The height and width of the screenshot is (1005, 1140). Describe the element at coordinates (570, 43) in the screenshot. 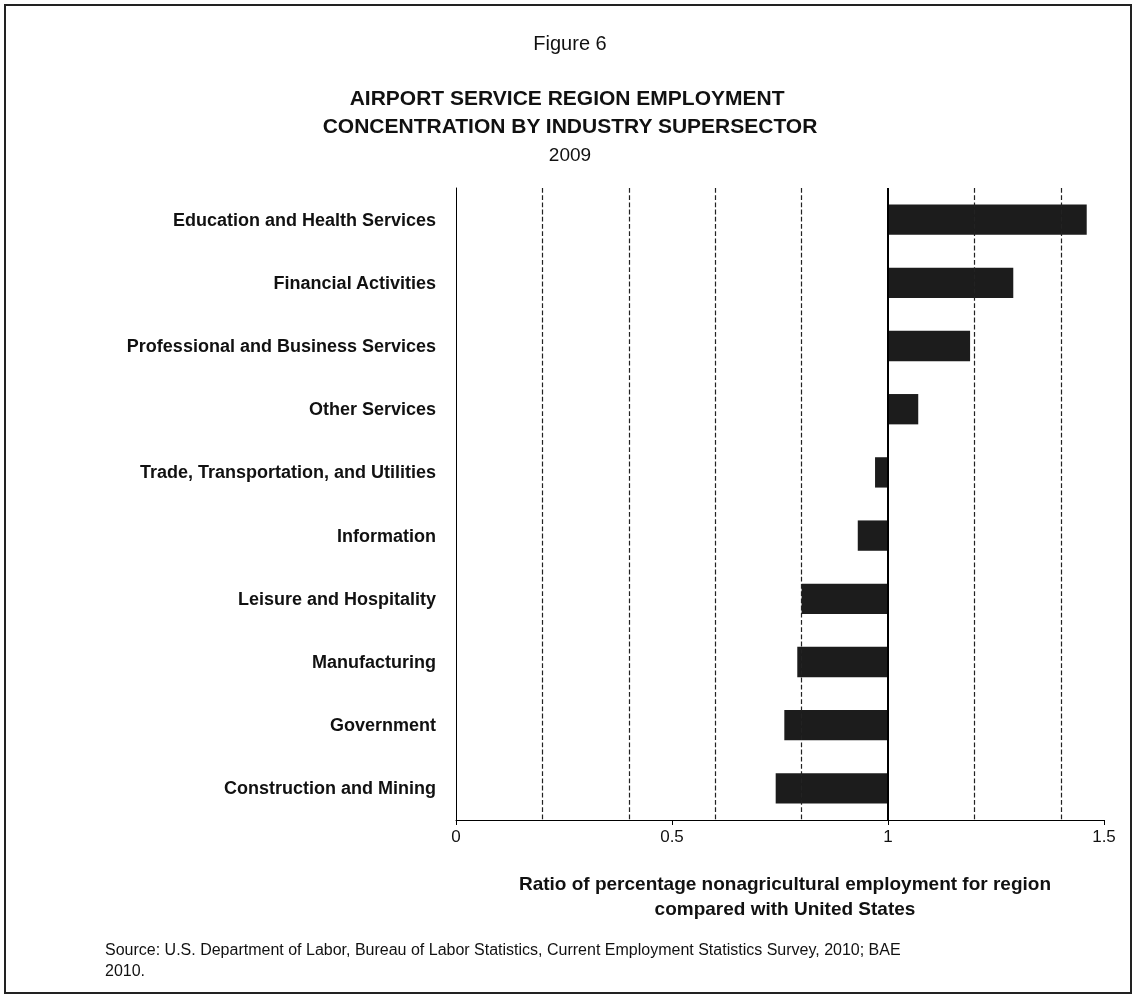

I see `caption: Figure 6` at that location.